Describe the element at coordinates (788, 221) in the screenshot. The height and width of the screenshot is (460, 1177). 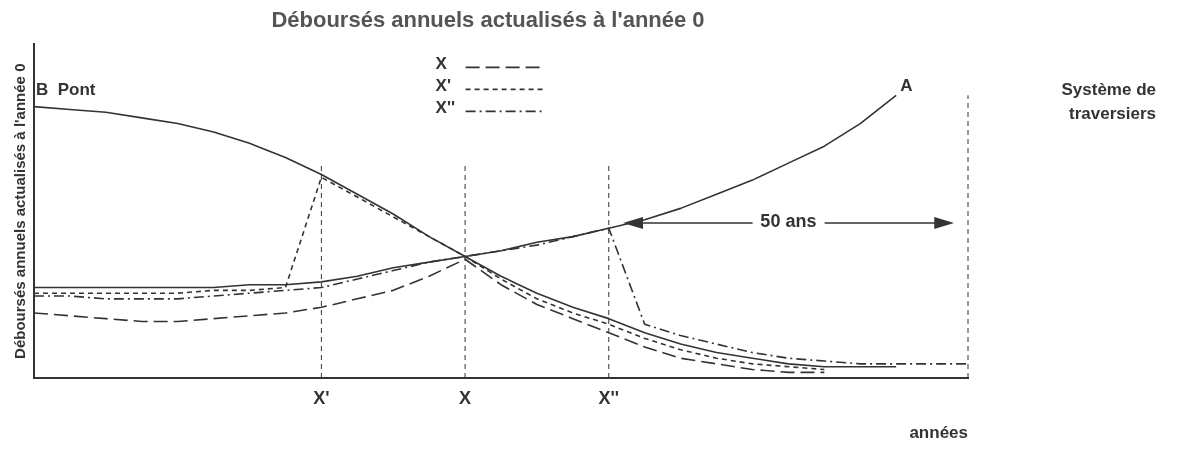
I see `annotation: 50 ans` at that location.